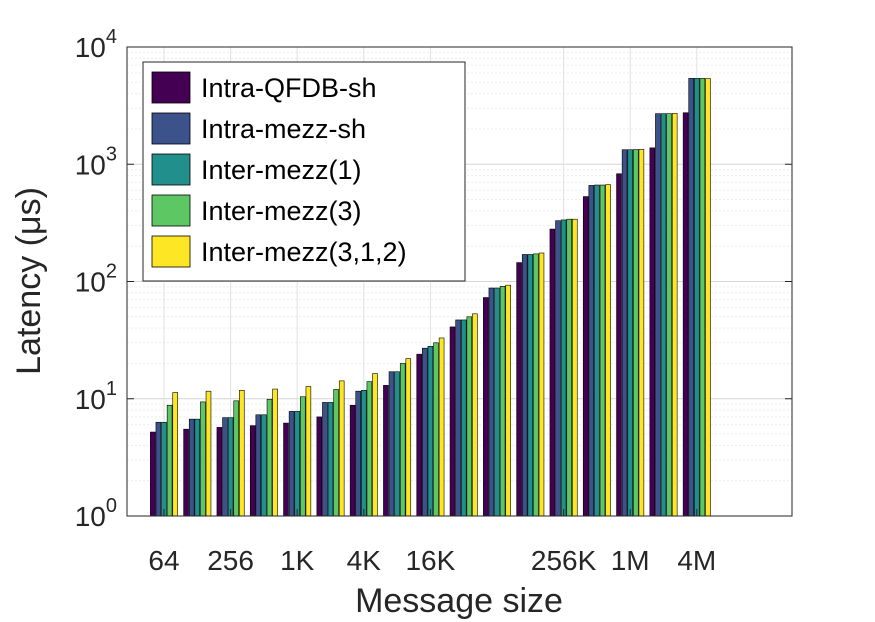  What do you see at coordinates (289, 88) in the screenshot?
I see `legend-label: Intra-QFDB-sh` at bounding box center [289, 88].